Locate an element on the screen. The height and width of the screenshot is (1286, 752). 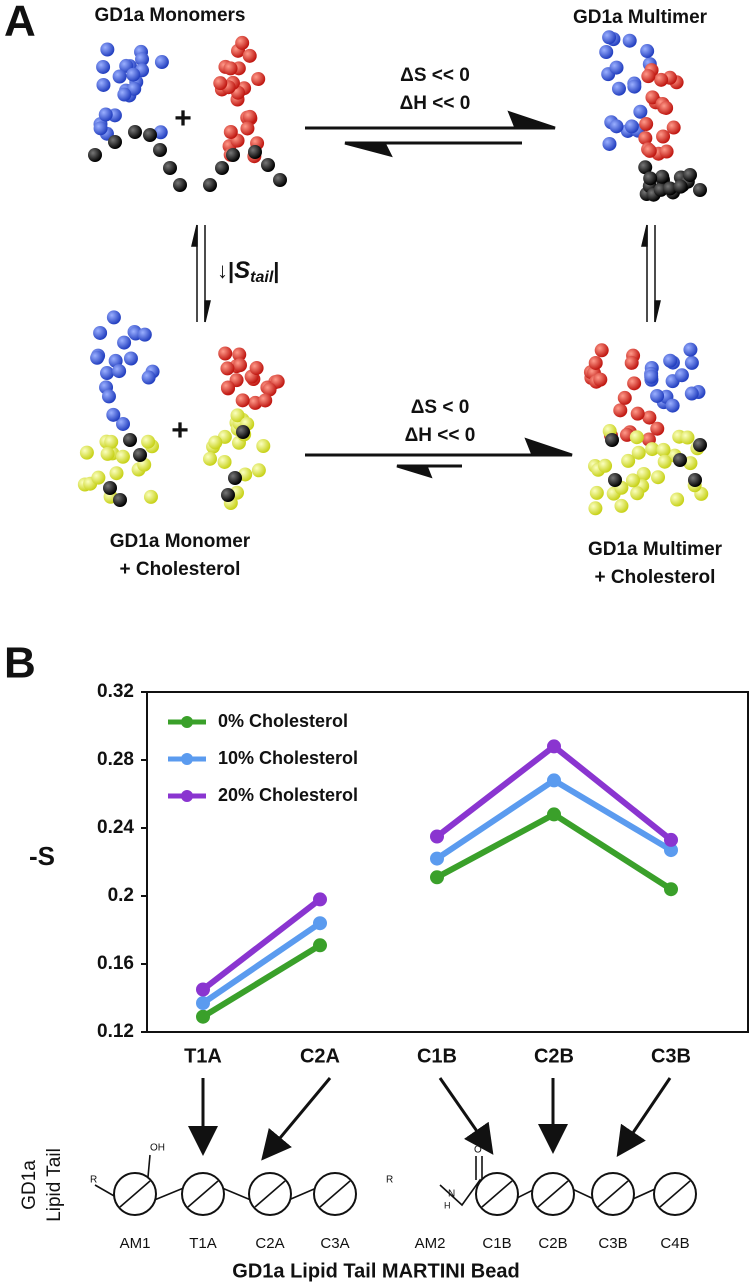
bead-label: C4B is located at coordinates (674, 1243).